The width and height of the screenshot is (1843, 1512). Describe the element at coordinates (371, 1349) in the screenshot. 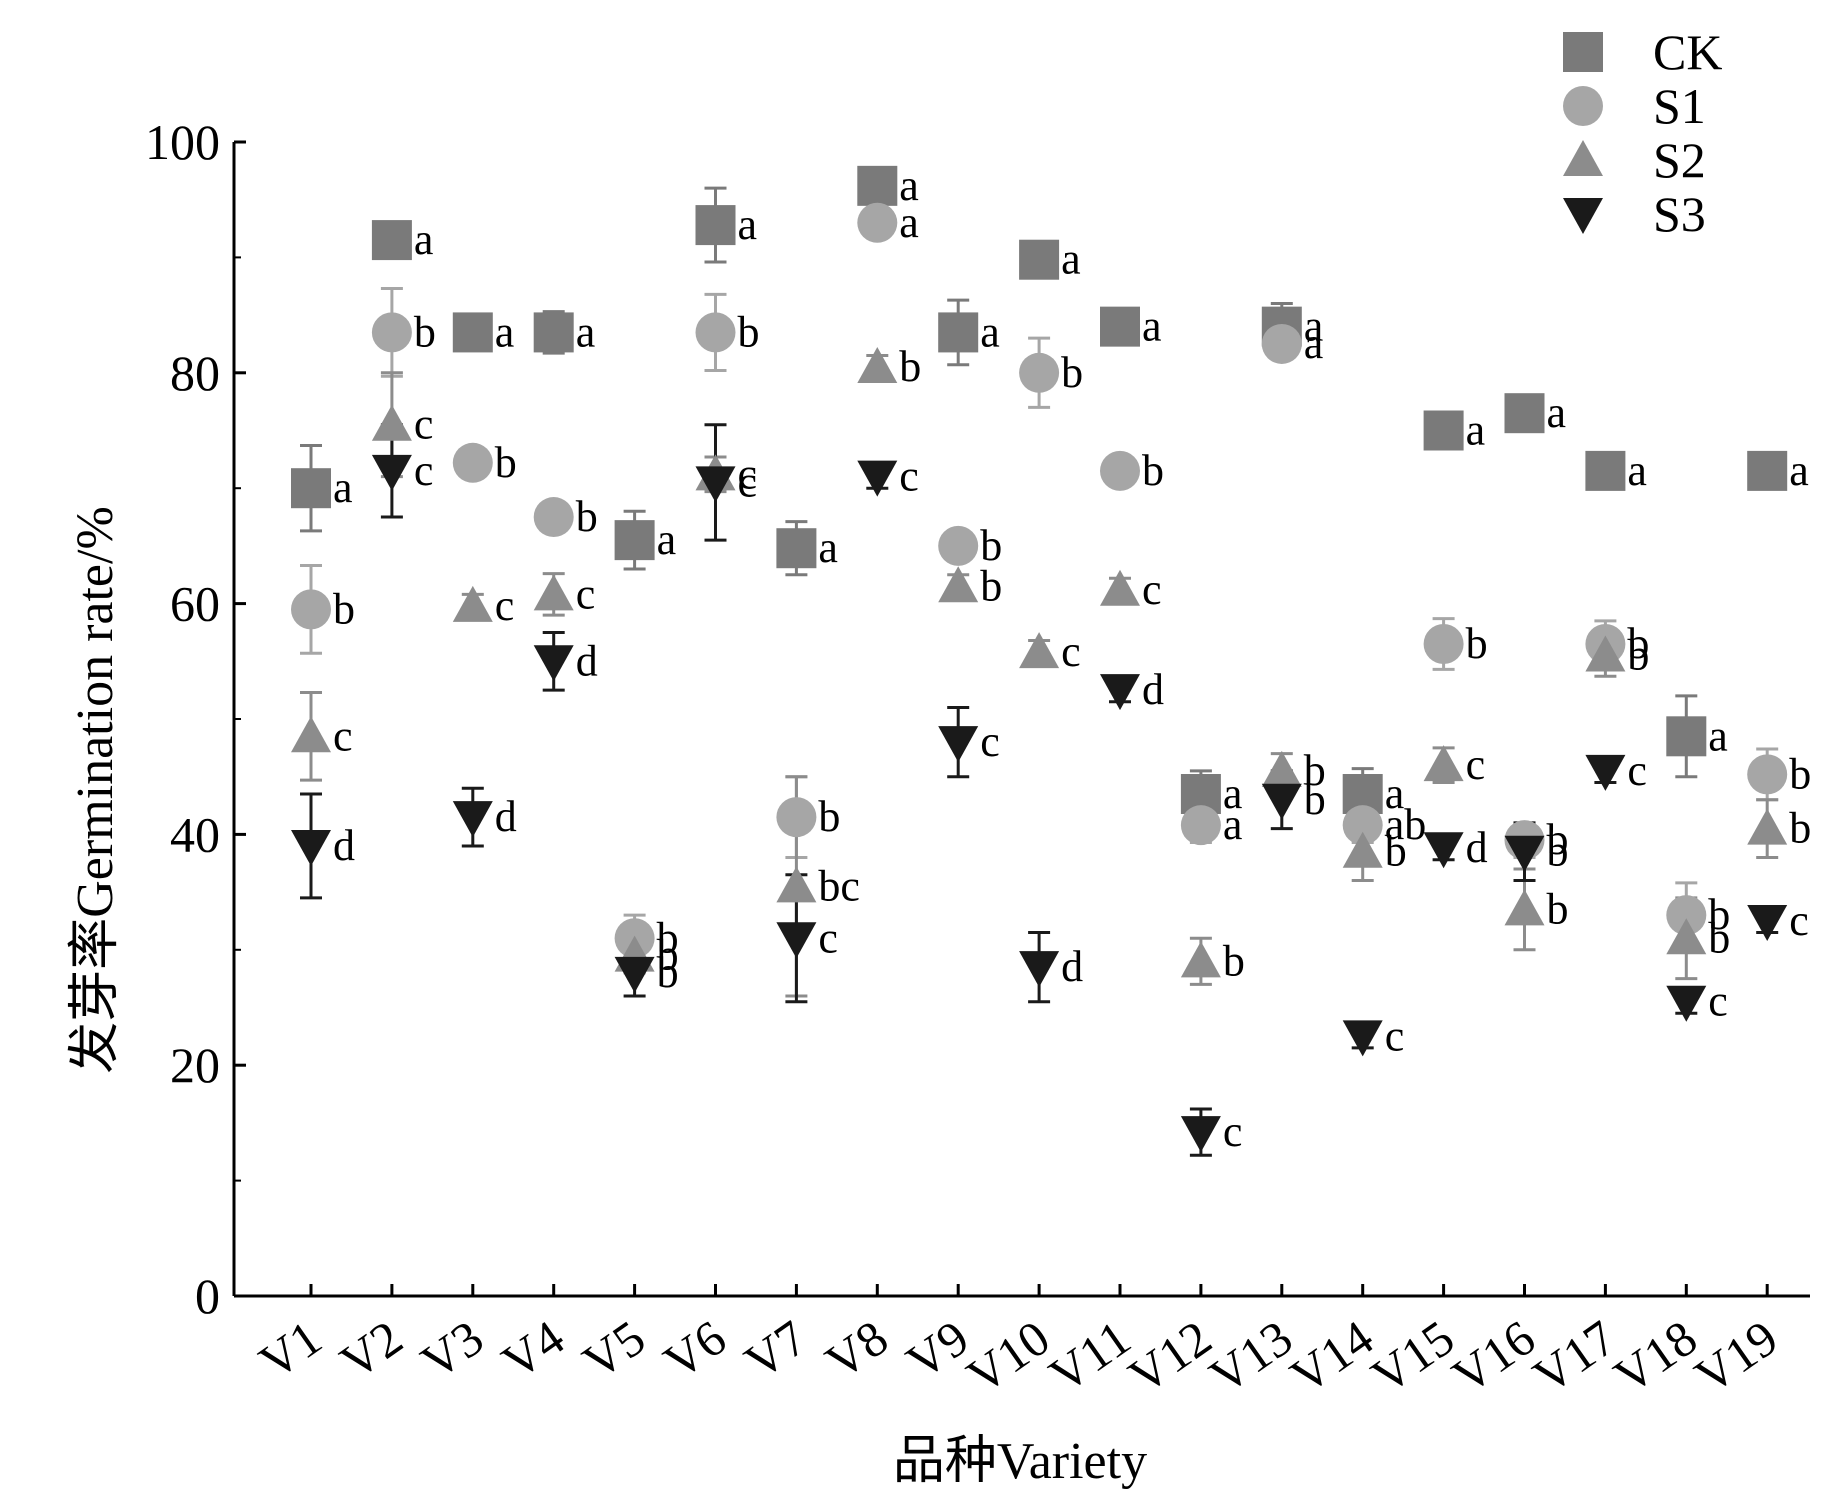

I see `x-tick-label: V2` at that location.